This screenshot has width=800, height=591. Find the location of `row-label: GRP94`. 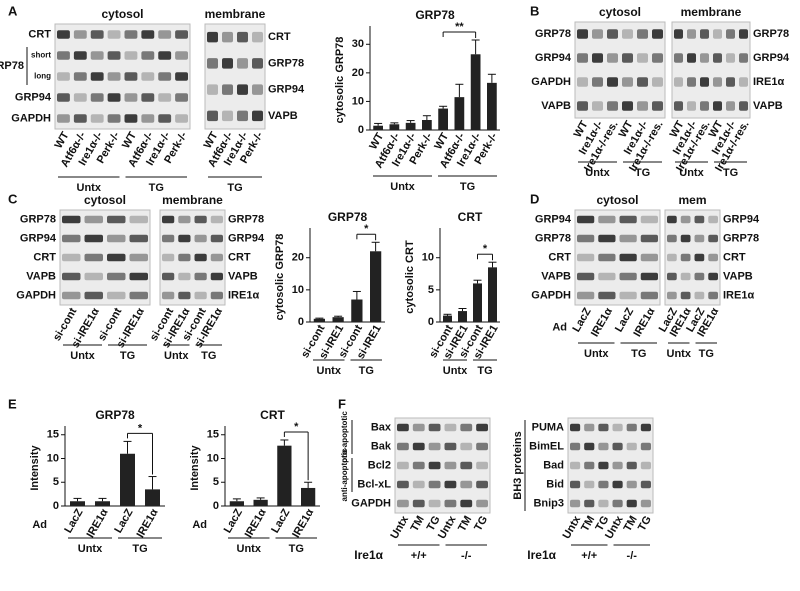

row-label: GRP94 is located at coordinates (771, 58).